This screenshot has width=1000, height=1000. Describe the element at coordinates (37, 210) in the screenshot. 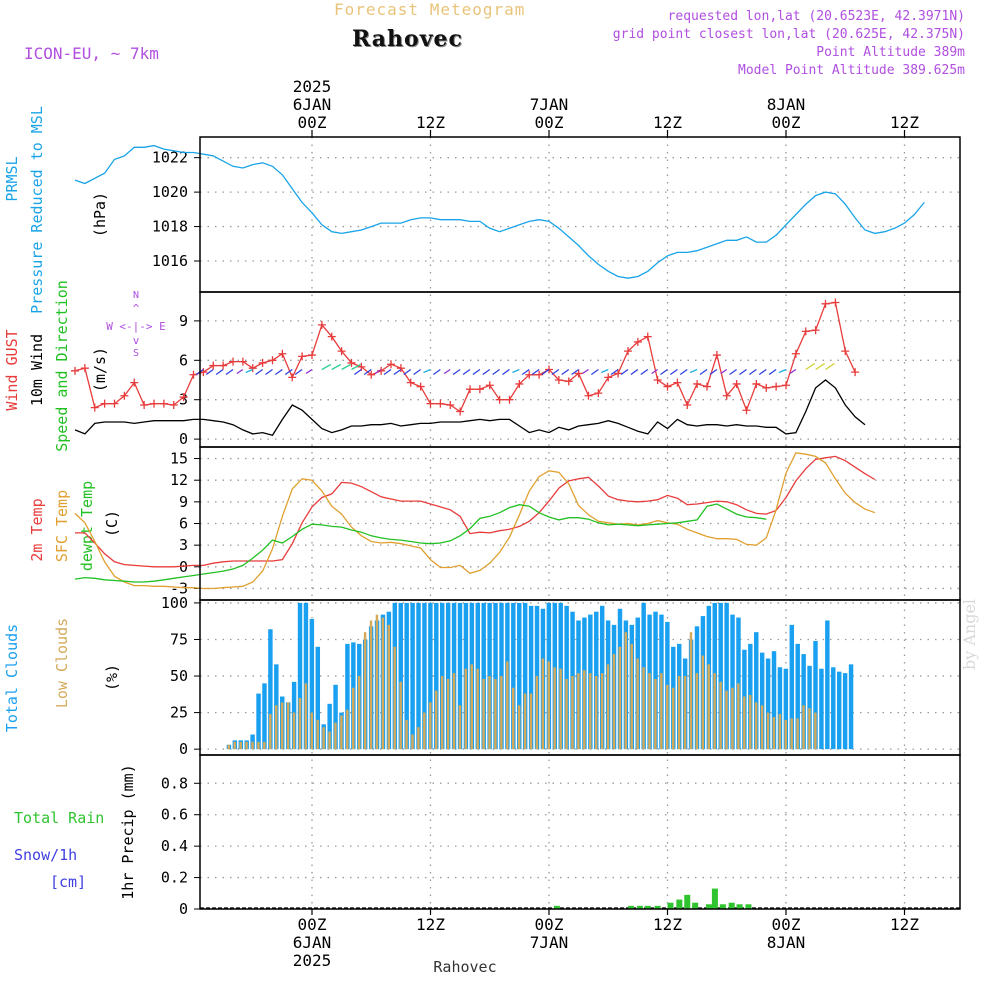

I see `series-label: Pressure Reduced to MSL` at that location.